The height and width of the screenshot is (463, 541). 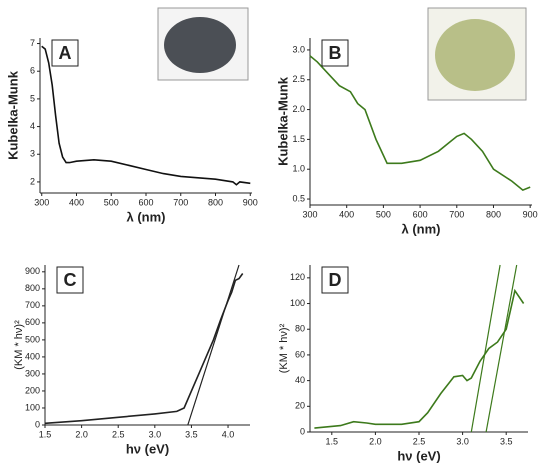 I want to click on y-tick-label: 80, so click(x=300, y=329).